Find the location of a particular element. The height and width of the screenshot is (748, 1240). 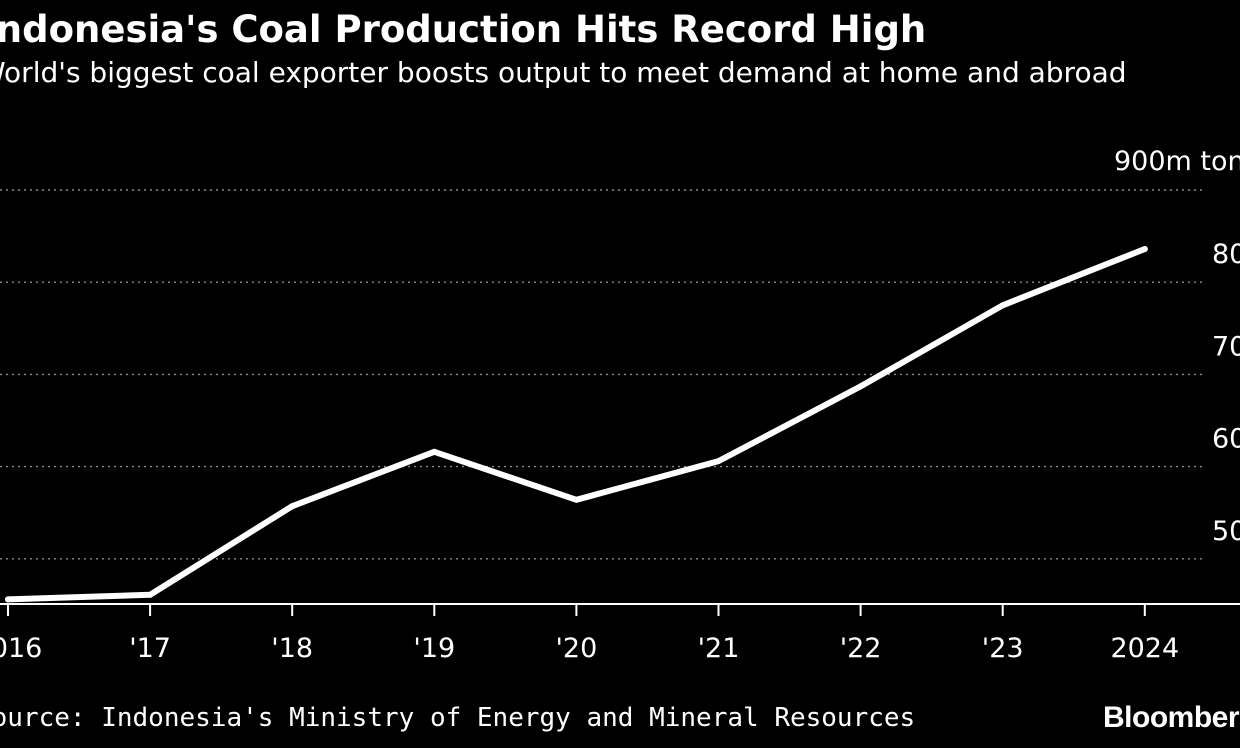

data-point-'23 is located at coordinates (1002, 305).